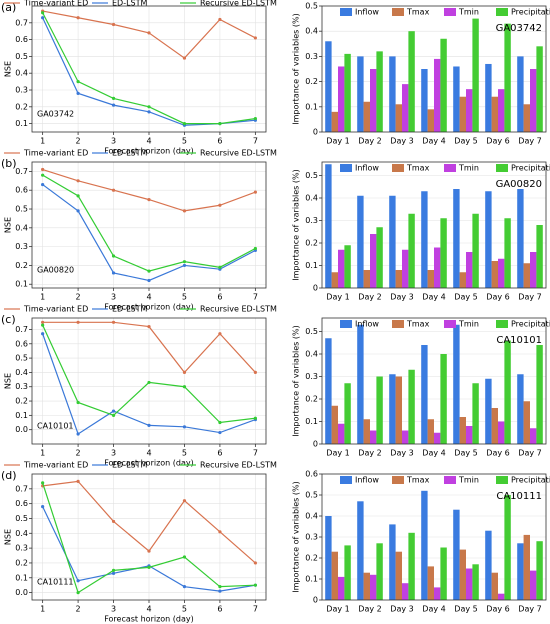 This screenshot has height=624, width=550. What do you see at coordinates (21, 39) in the screenshot?
I see `y-tick-label: 0.6` at bounding box center [21, 39].